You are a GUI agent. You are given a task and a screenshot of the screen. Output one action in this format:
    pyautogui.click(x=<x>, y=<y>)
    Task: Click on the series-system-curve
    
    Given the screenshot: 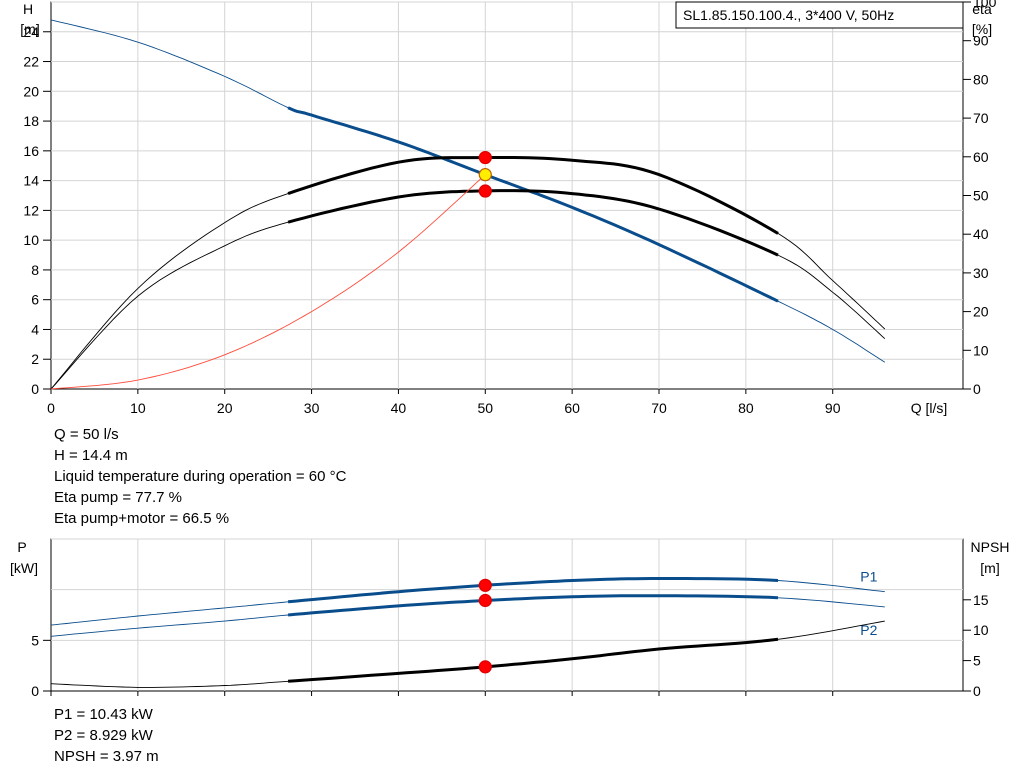 What is the action you would take?
    pyautogui.click(x=268, y=282)
    